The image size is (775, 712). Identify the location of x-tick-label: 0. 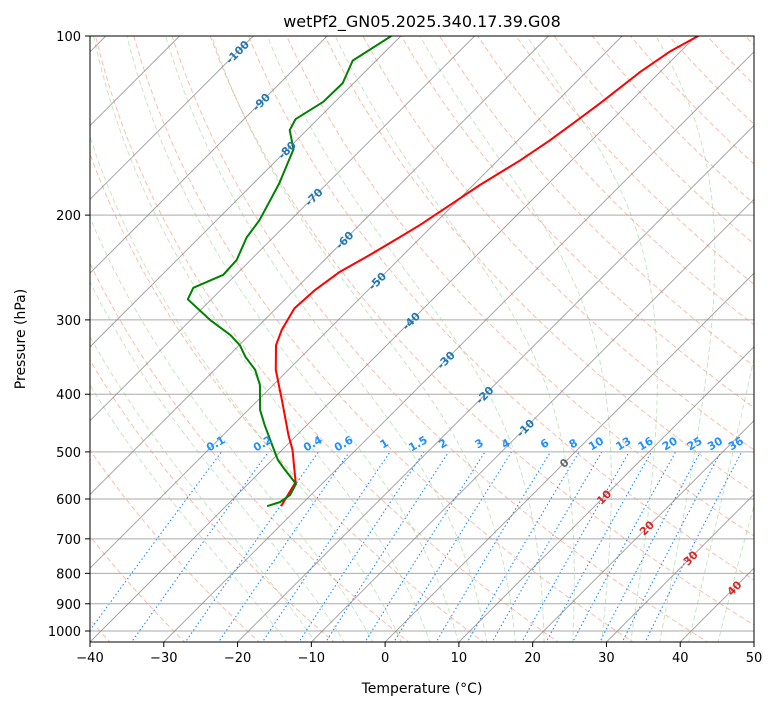
(385, 658).